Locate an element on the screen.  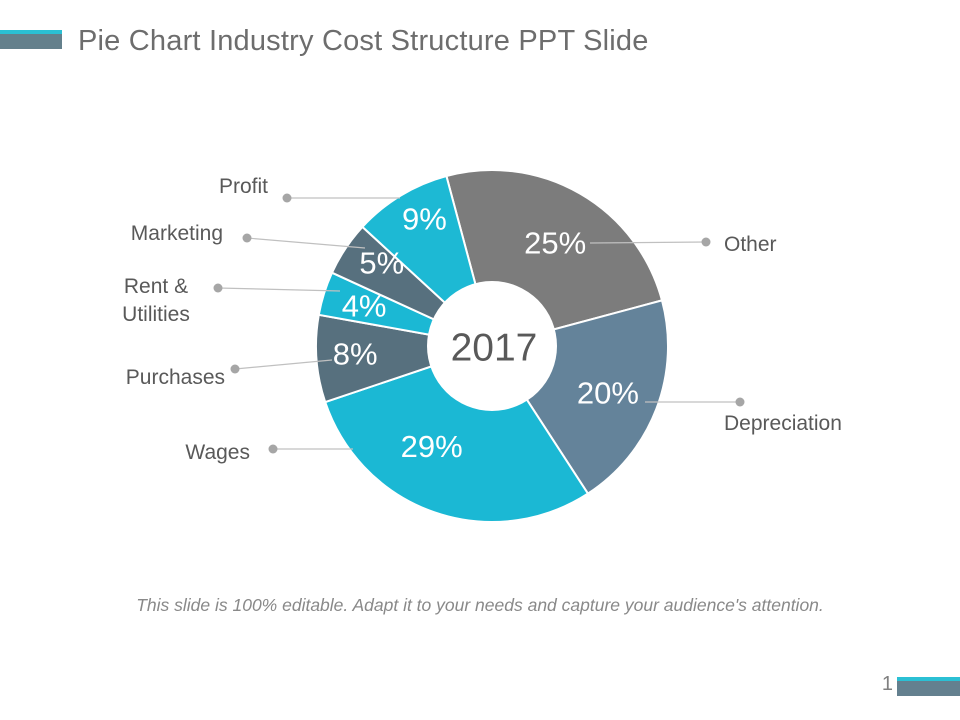
leader-line-purchases is located at coordinates (283, 364).